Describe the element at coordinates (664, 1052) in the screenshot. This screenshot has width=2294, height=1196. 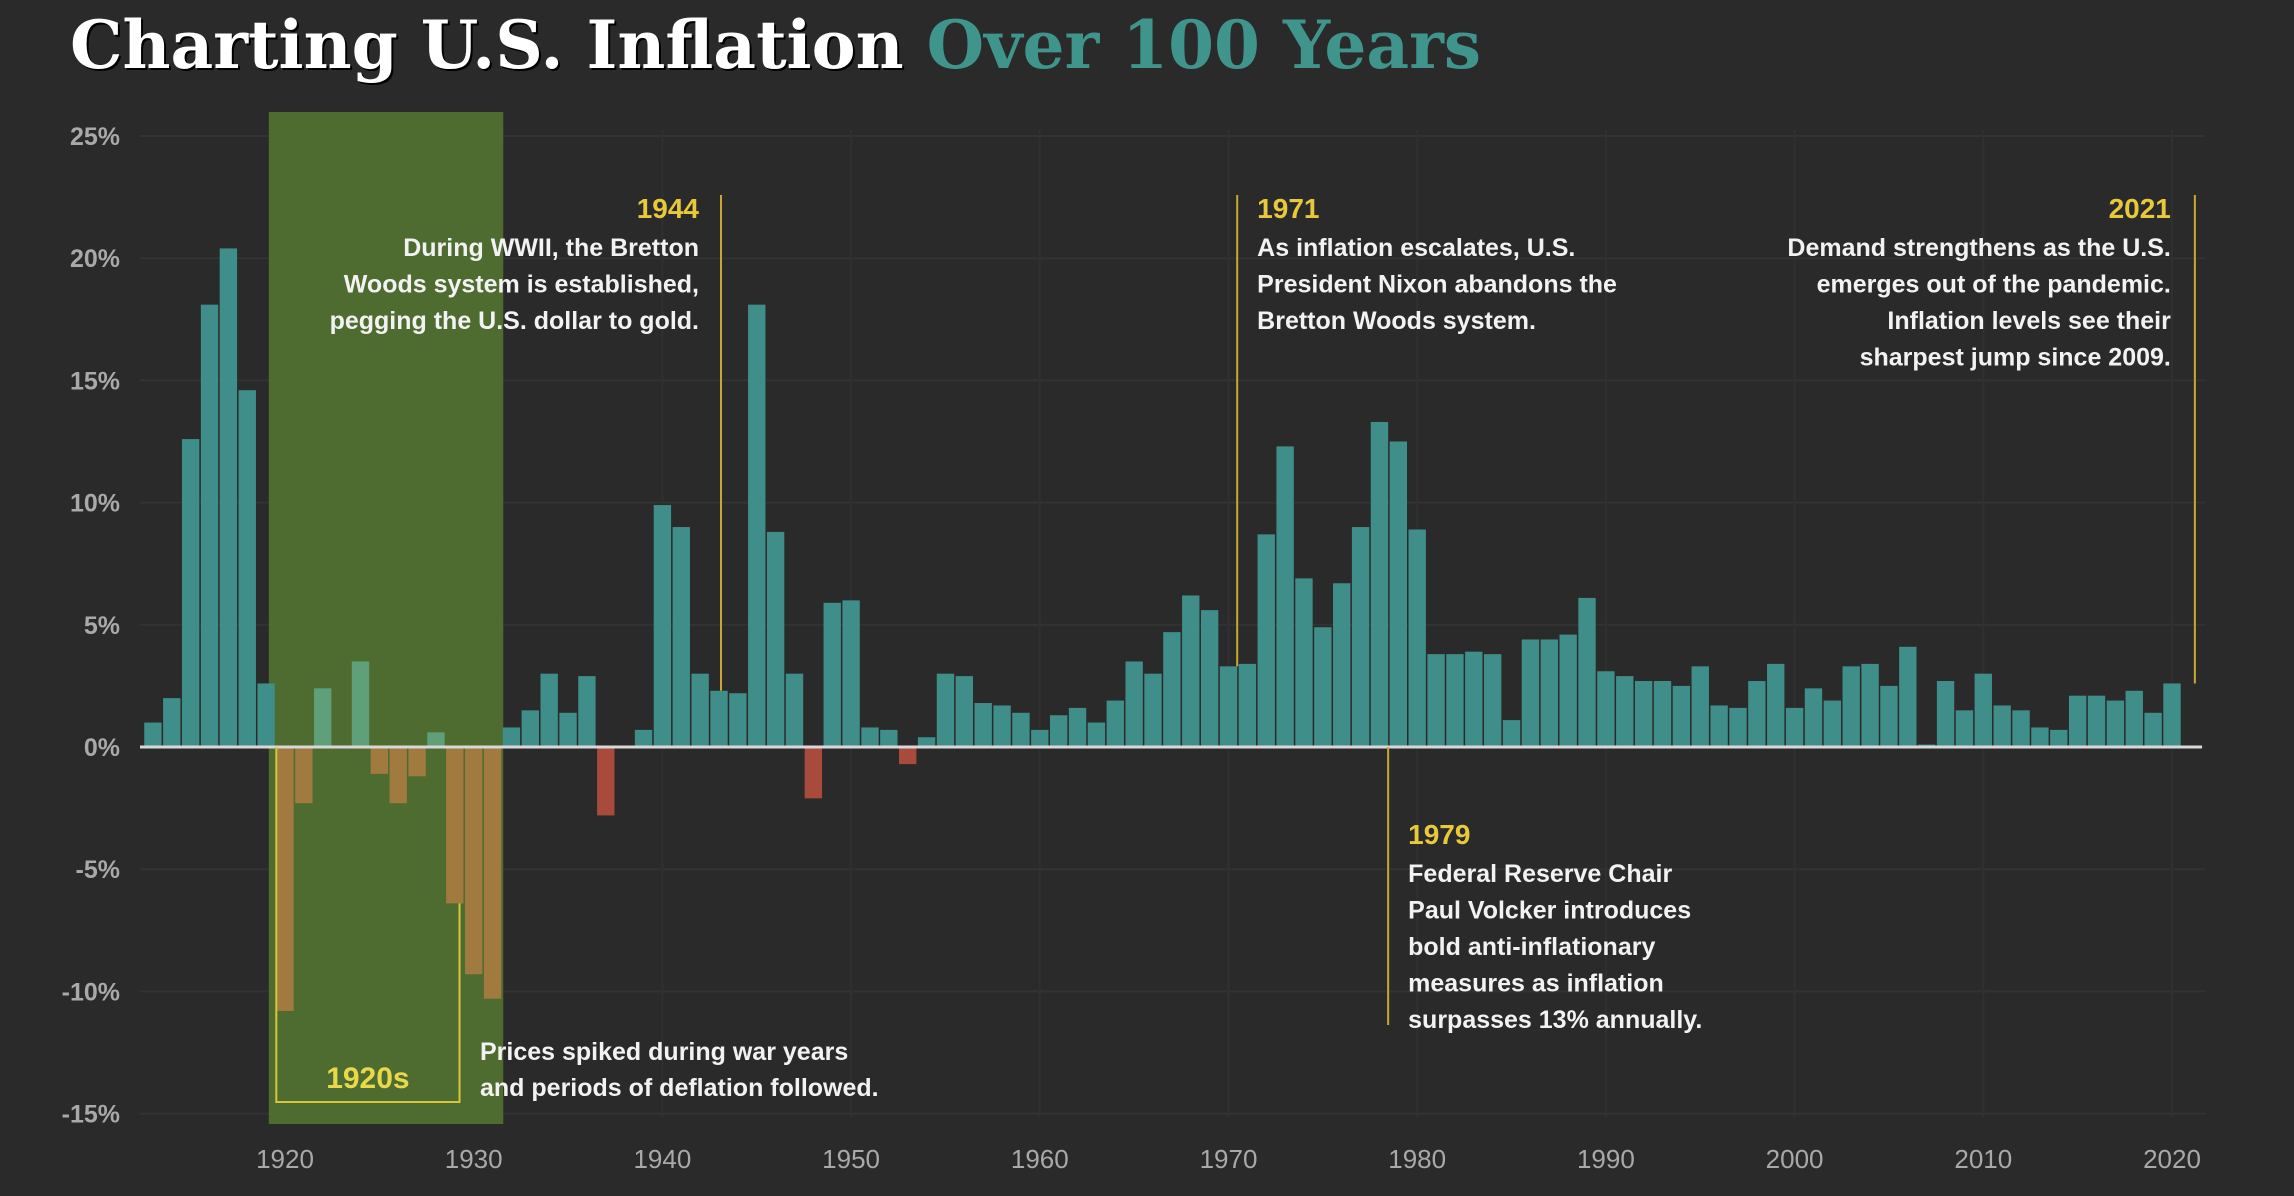
I see `region-note-line: Prices spiked during war years` at that location.